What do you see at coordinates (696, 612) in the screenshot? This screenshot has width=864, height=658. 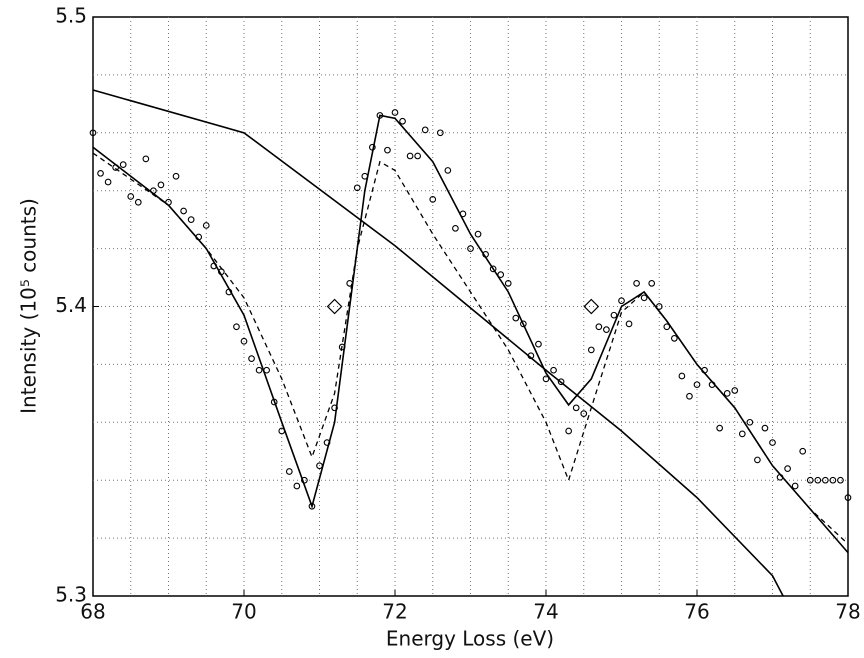 I see `x-tick-label: 76` at bounding box center [696, 612].